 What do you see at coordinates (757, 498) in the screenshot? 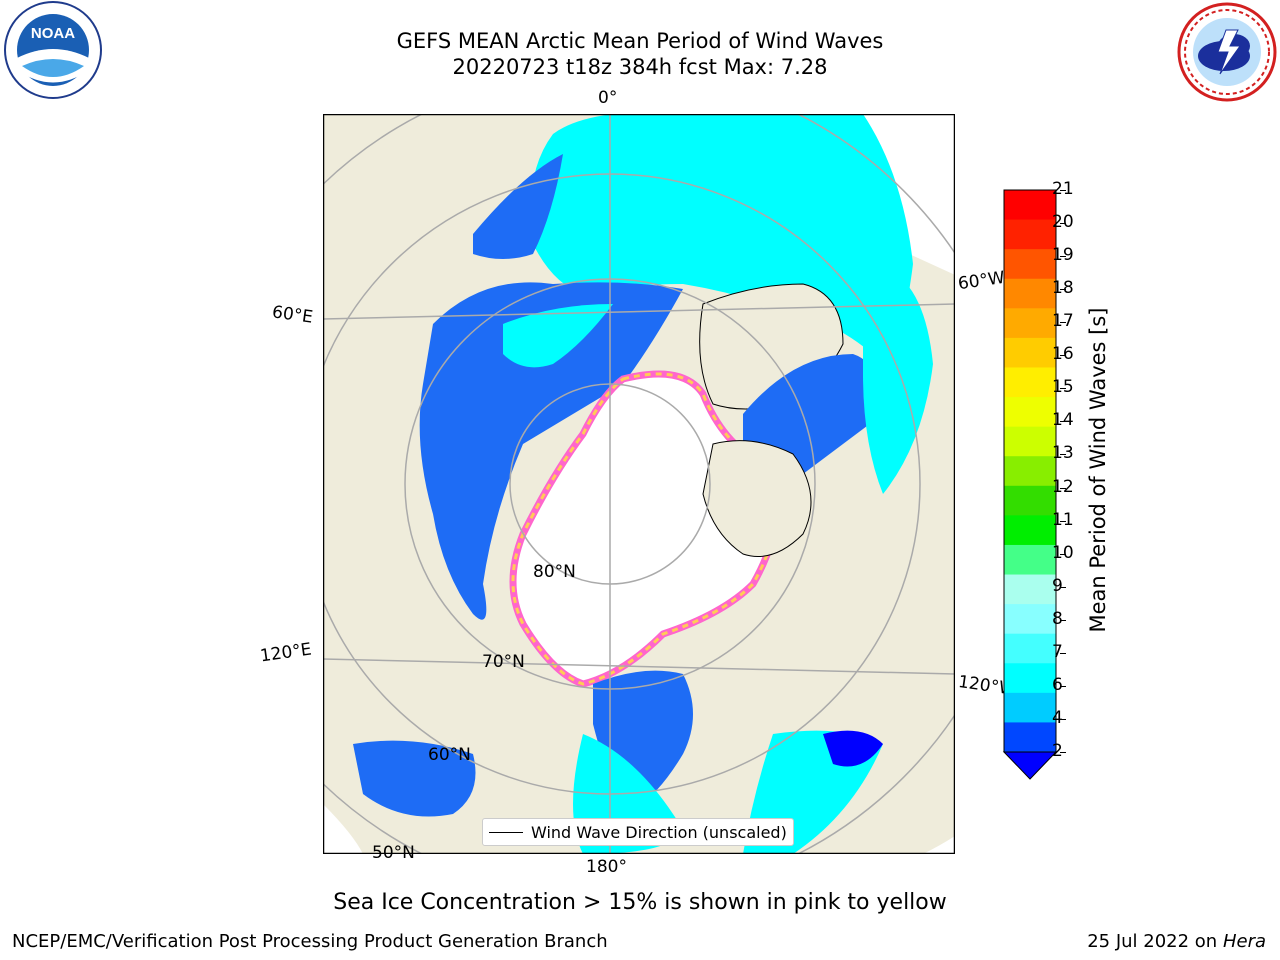
I see `canadian-archipelago` at bounding box center [757, 498].